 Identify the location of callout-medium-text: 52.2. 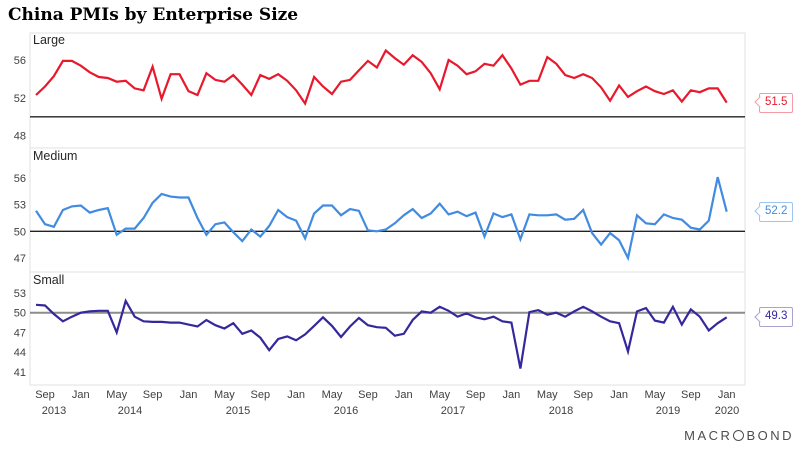
(776, 210).